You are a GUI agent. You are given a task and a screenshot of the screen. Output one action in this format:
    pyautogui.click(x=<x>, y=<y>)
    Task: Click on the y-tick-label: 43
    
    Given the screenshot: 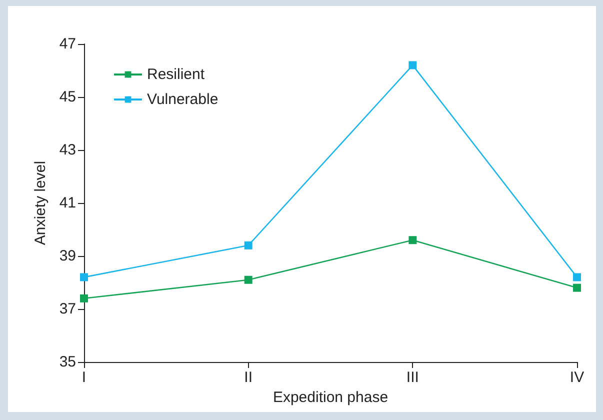 What is the action you would take?
    pyautogui.click(x=67, y=150)
    